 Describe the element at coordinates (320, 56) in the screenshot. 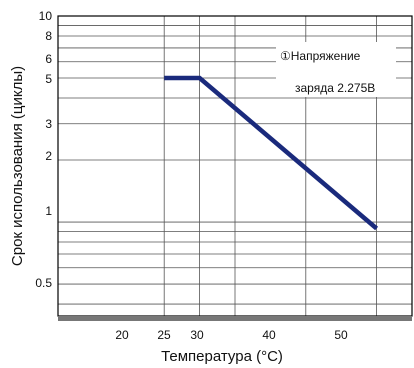

I see `annotation-line-1: ①Напряжение` at that location.